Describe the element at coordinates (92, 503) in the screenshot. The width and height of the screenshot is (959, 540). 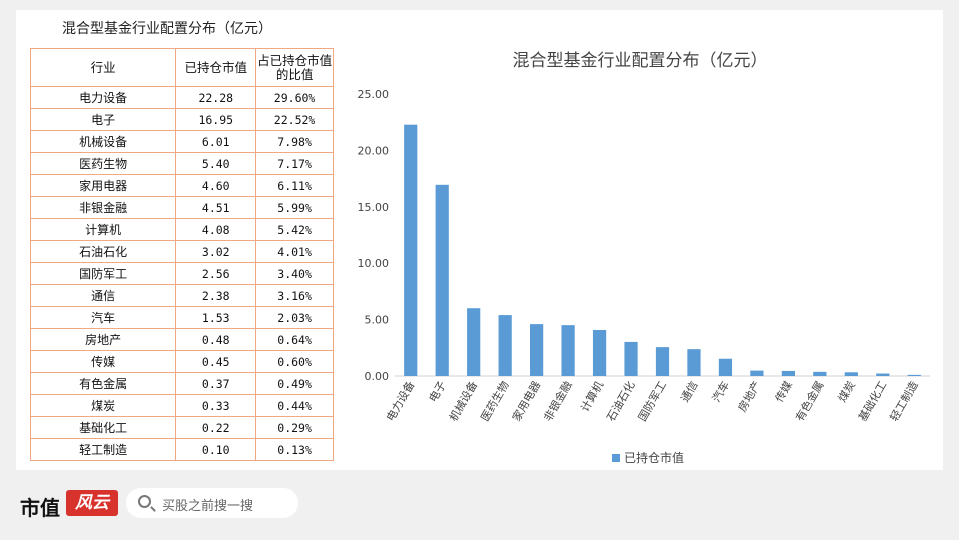
I see `logo-badge: 风云` at that location.